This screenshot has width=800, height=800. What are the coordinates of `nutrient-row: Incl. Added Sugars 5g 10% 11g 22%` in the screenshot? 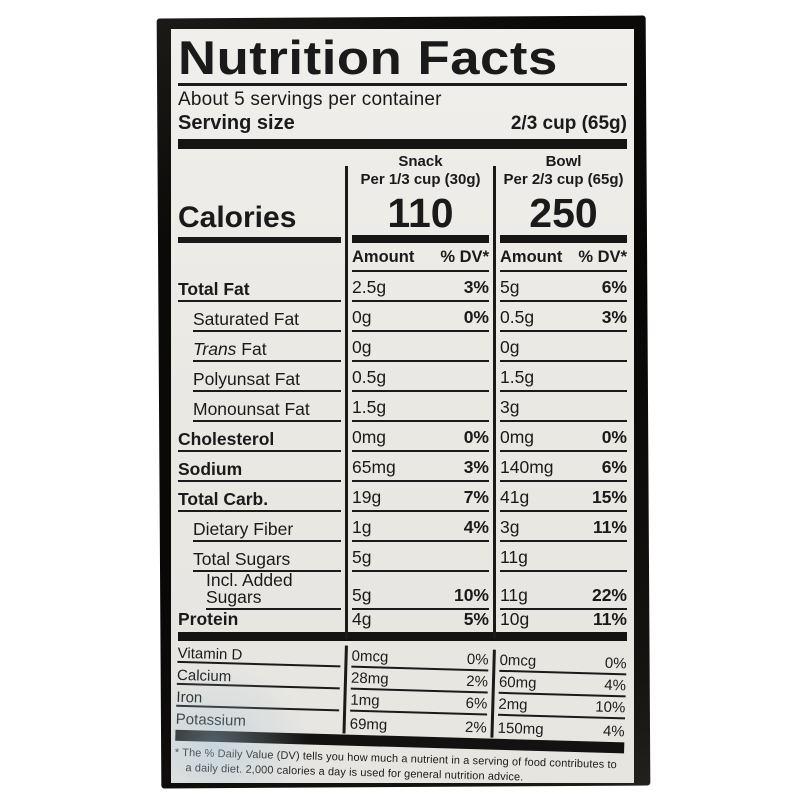 It's located at (402, 590).